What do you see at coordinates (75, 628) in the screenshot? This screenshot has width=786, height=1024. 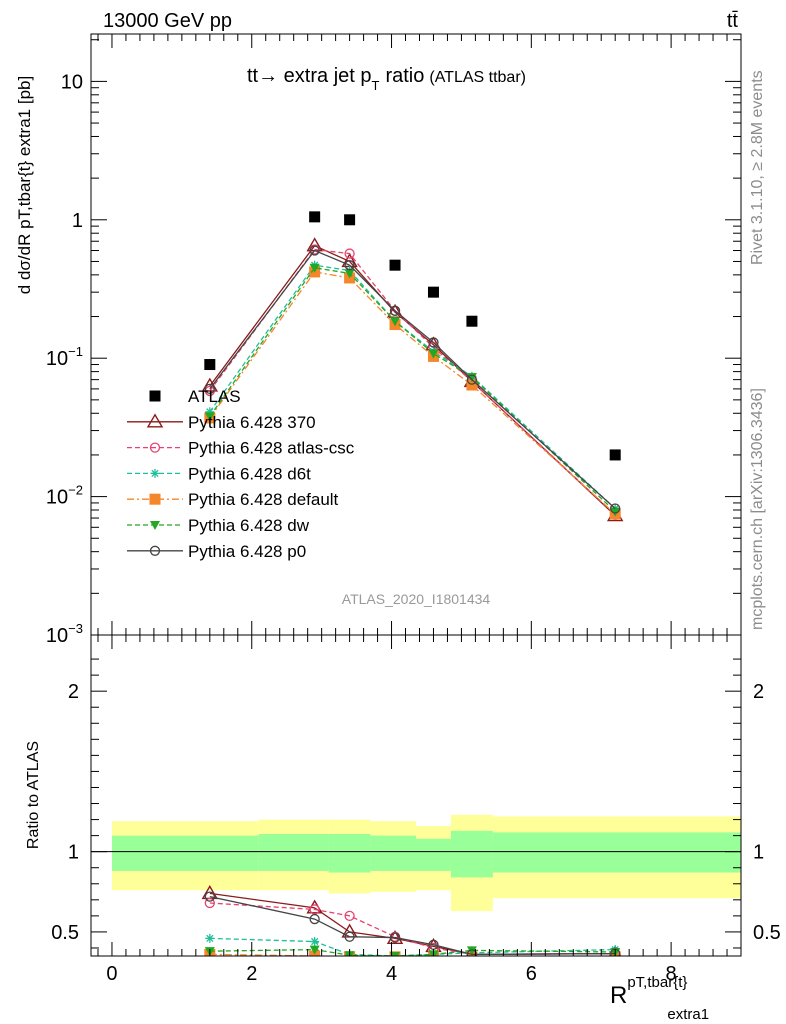 I see `main-y-tick-exp: −3` at bounding box center [75, 628].